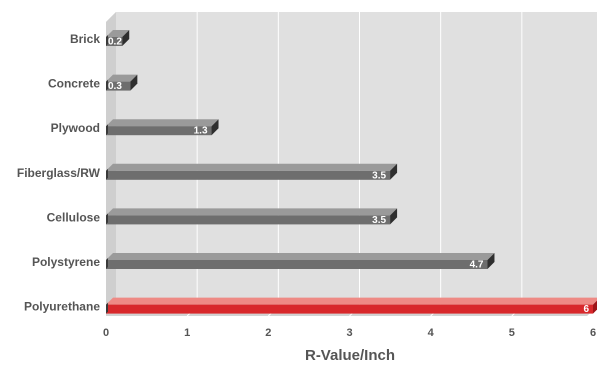  I want to click on x-tick-label: 1, so click(187, 333).